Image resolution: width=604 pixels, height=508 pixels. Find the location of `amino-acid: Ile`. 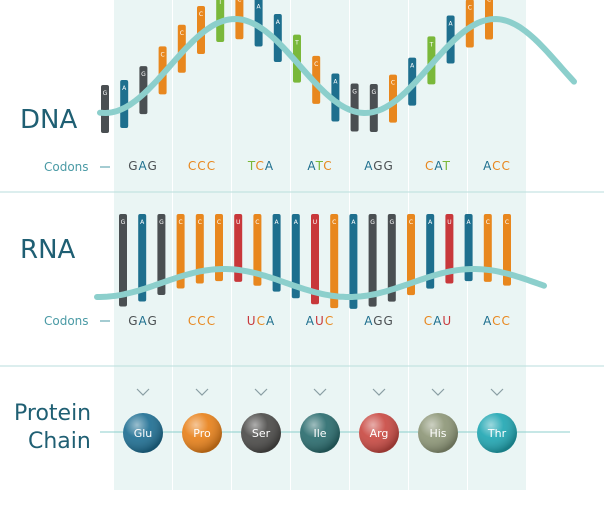

amino-acid: Ile is located at coordinates (320, 433).